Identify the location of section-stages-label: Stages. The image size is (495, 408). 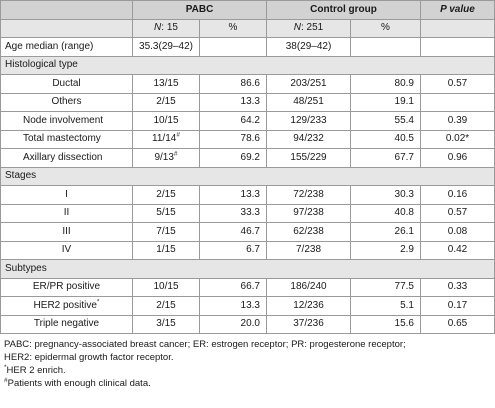
(247, 176).